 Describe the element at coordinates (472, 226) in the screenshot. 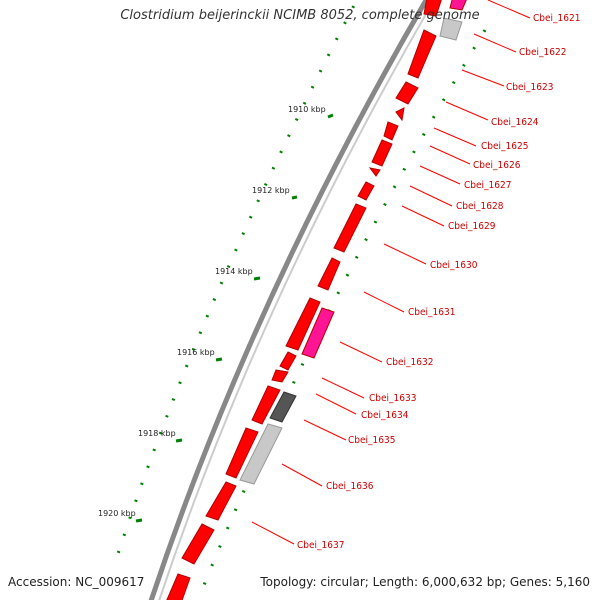

I see `gene-label: Cbei_1629` at that location.